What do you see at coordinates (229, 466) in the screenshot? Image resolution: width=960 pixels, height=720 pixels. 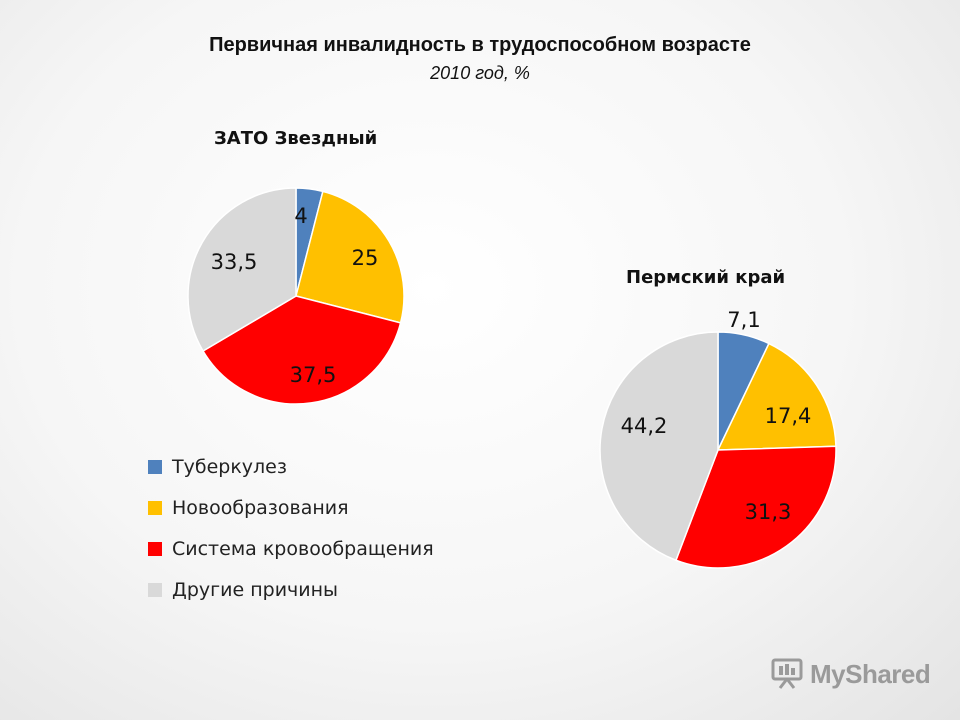 I see `legend-label: Туберкулез` at bounding box center [229, 466].